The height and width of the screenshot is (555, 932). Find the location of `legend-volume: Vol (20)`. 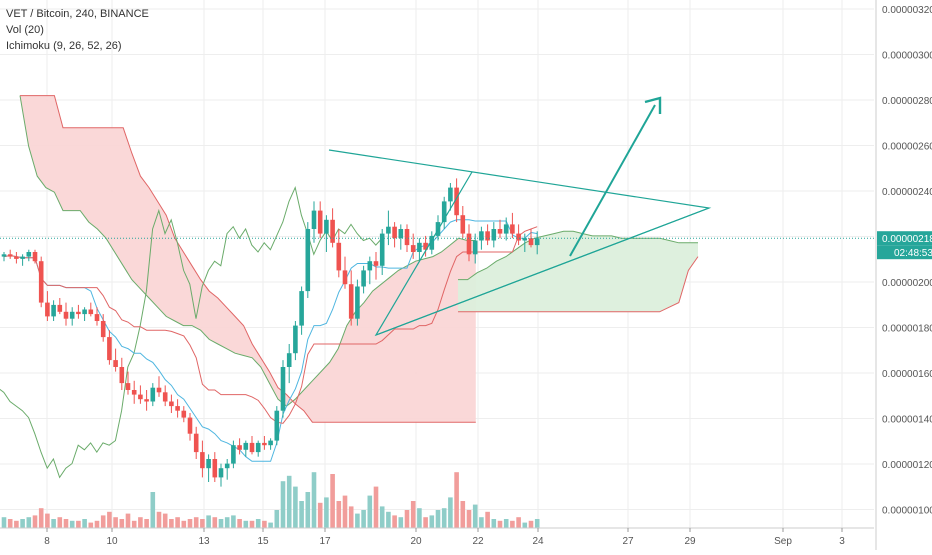

legend-volume: Vol (20) is located at coordinates (25, 30).